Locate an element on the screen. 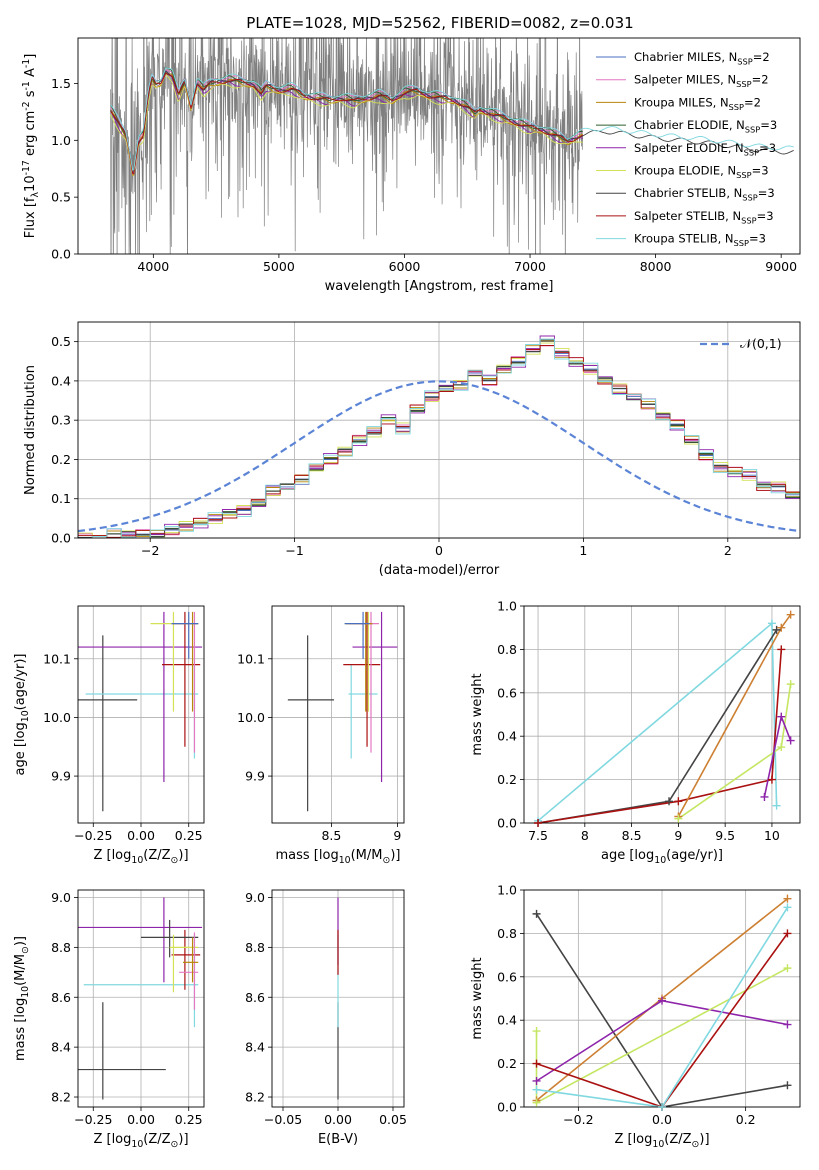 The height and width of the screenshot is (1170, 819). age-weight-frame is located at coordinates (662, 714).